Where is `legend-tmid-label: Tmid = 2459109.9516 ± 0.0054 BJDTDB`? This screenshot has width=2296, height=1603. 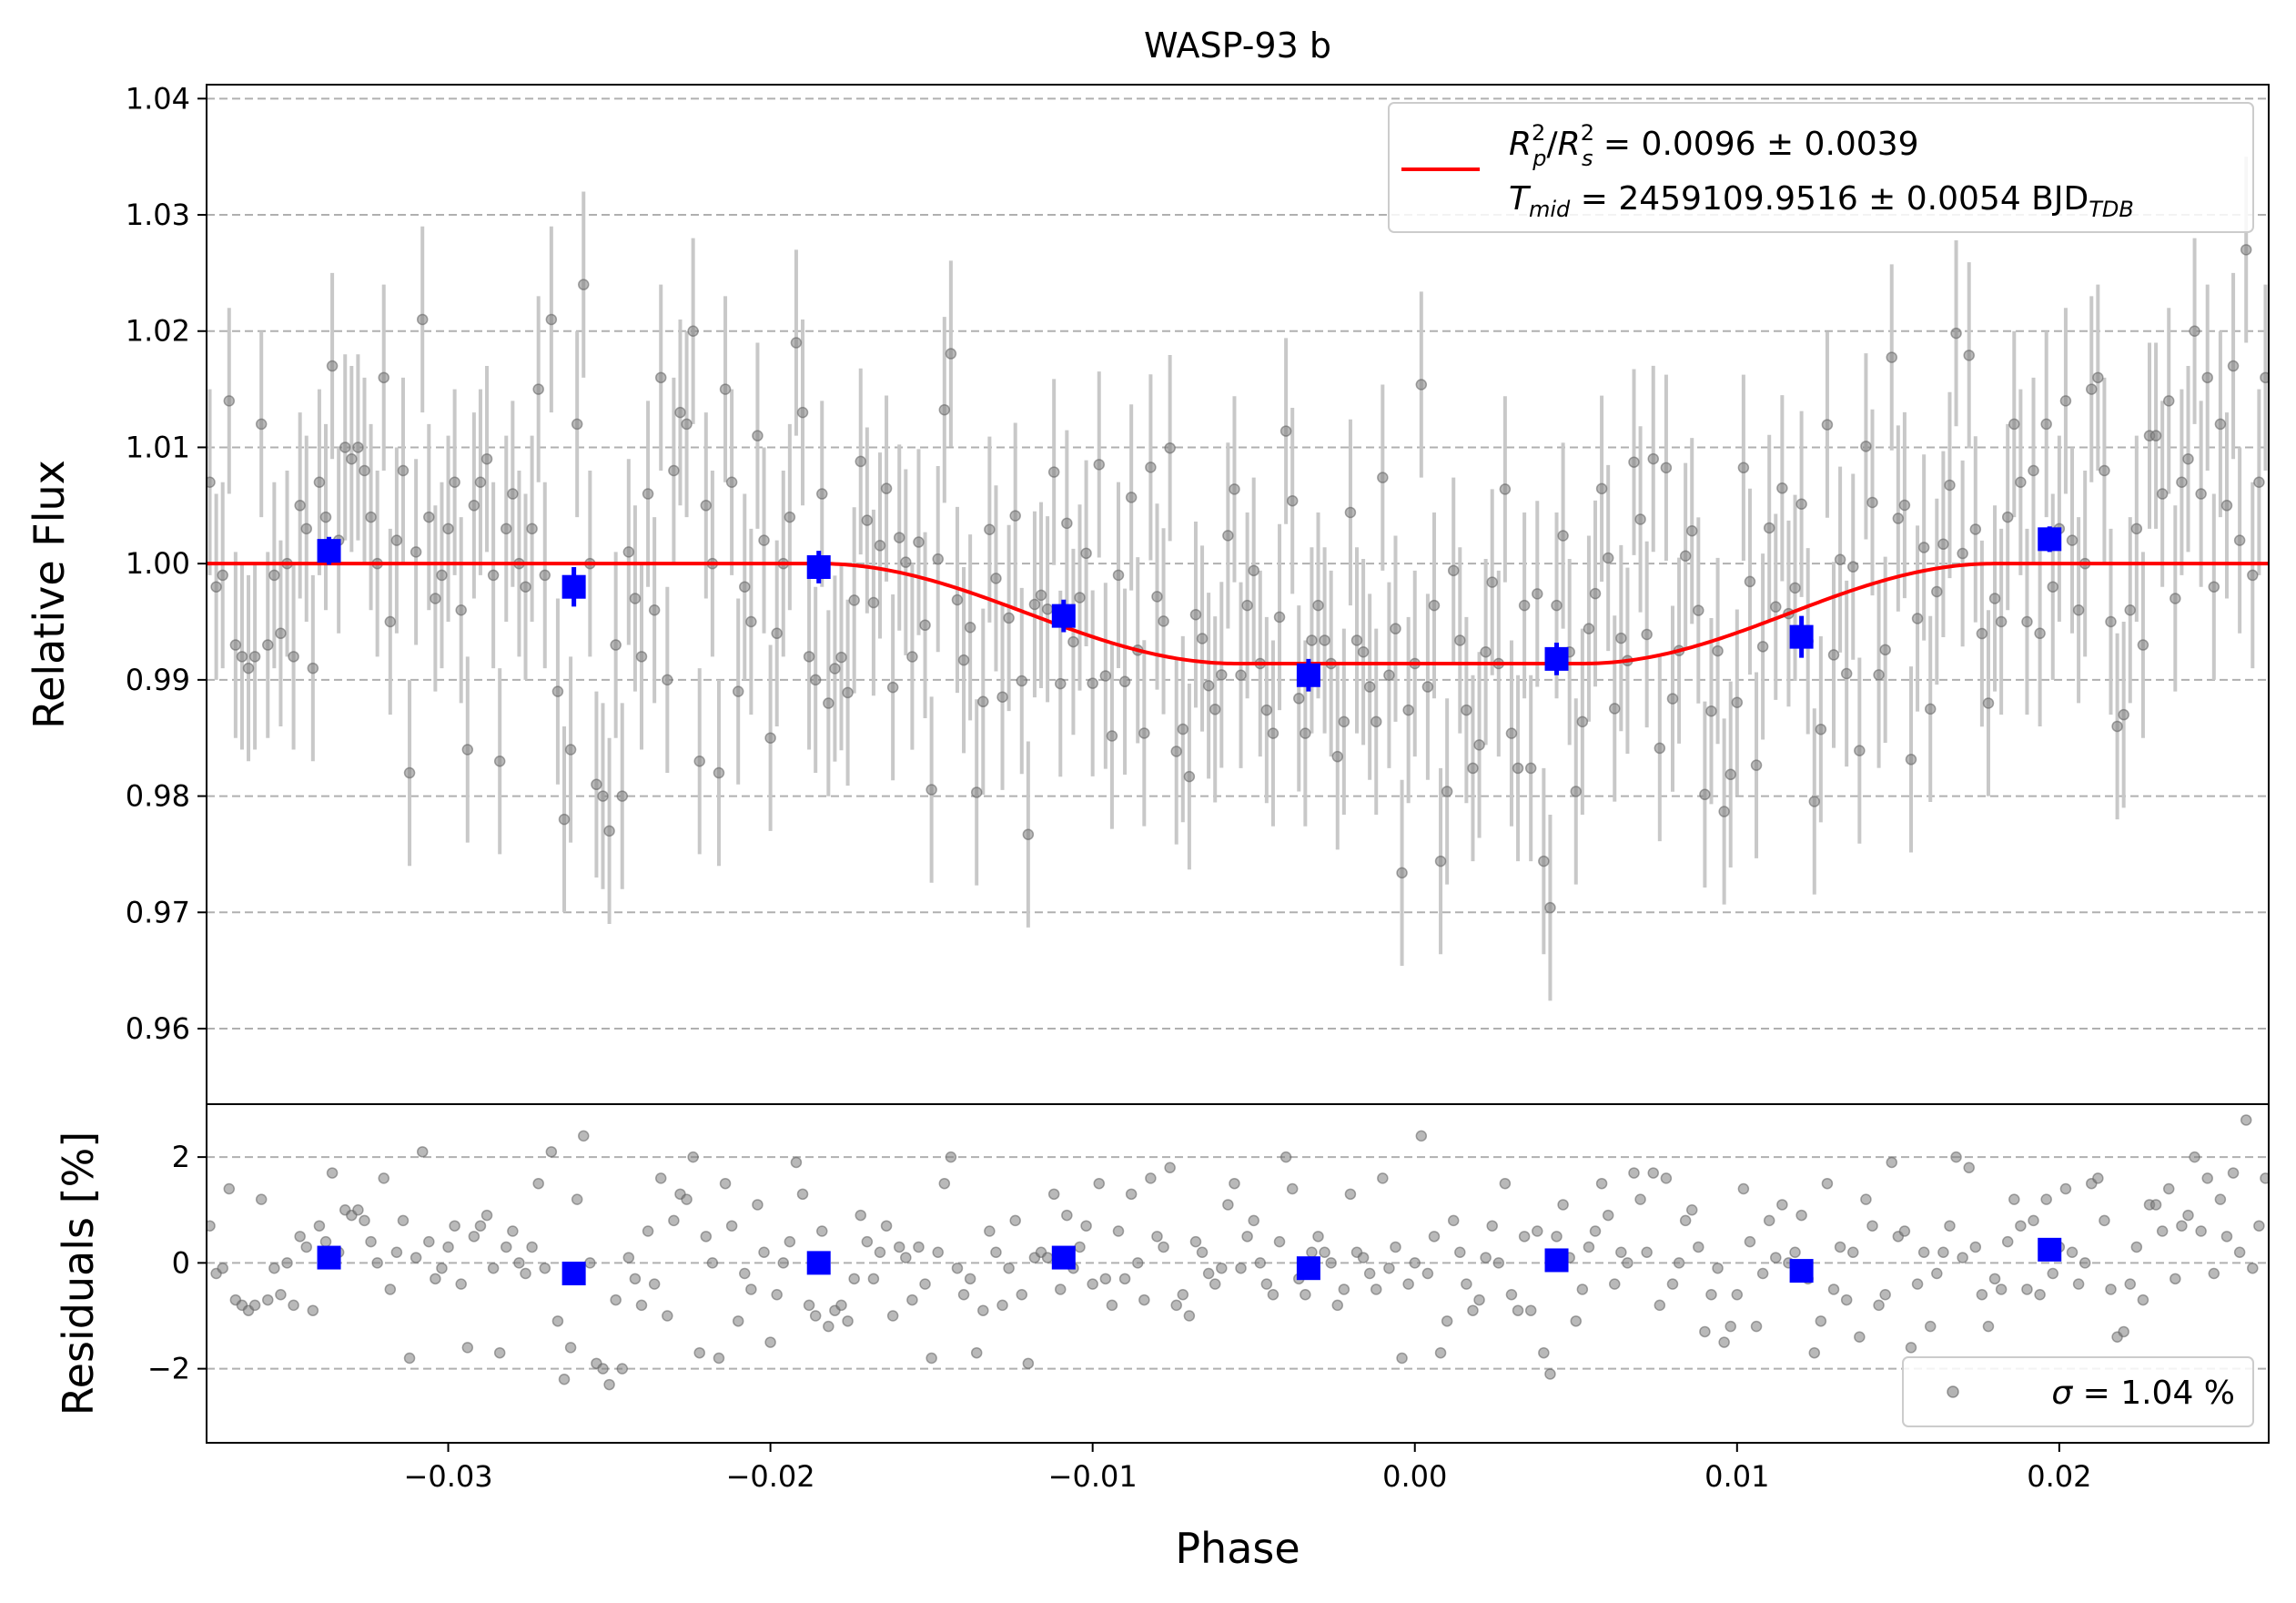
legend-tmid-label: Tmid = 2459109.9516 ± 0.0054 BJDTDB is located at coordinates (1822, 201).